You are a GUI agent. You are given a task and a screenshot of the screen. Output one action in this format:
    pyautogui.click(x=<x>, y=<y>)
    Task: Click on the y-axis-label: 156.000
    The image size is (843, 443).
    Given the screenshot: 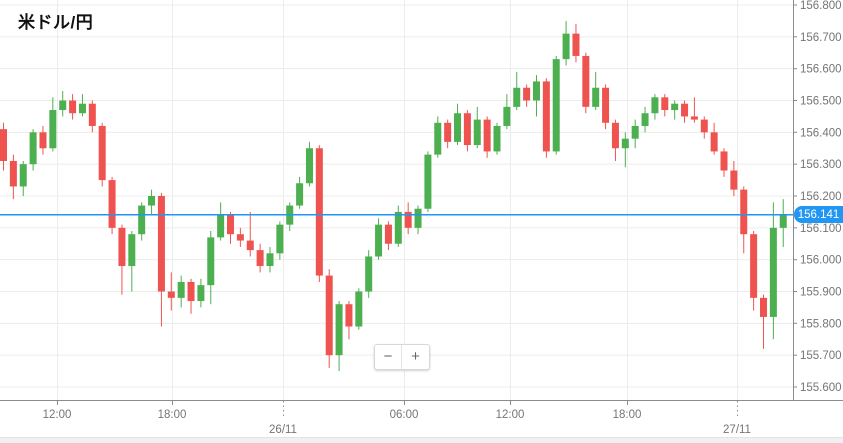 What is the action you would take?
    pyautogui.click(x=821, y=261)
    